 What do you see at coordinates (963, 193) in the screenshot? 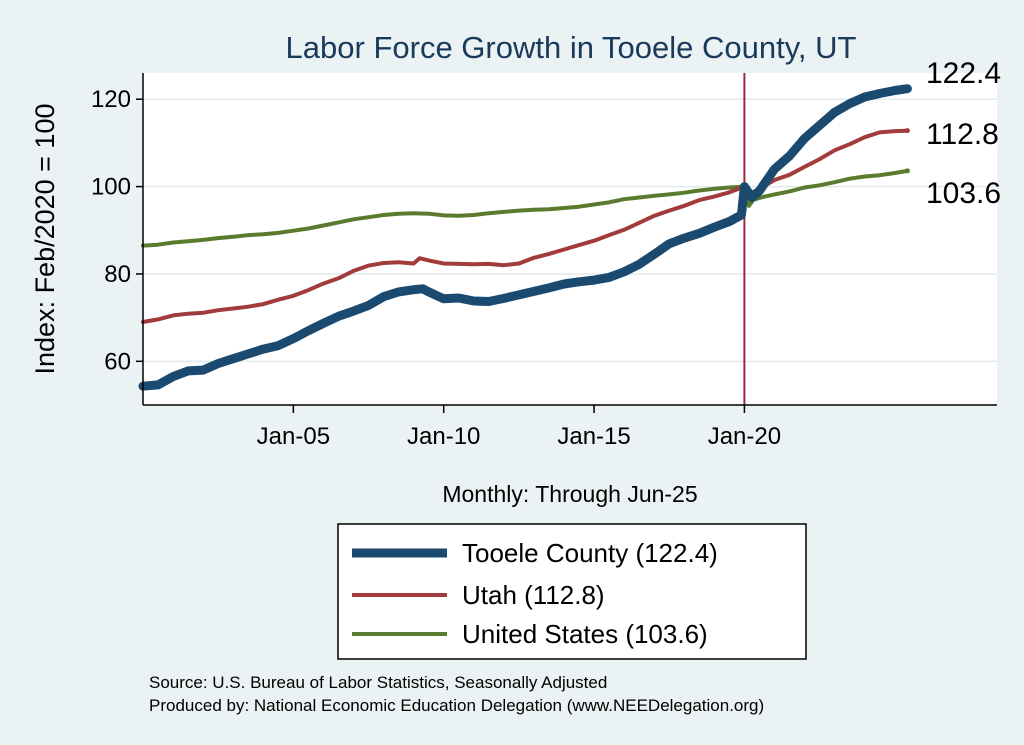
I see `end-label-united-states: 103.6` at bounding box center [963, 193].